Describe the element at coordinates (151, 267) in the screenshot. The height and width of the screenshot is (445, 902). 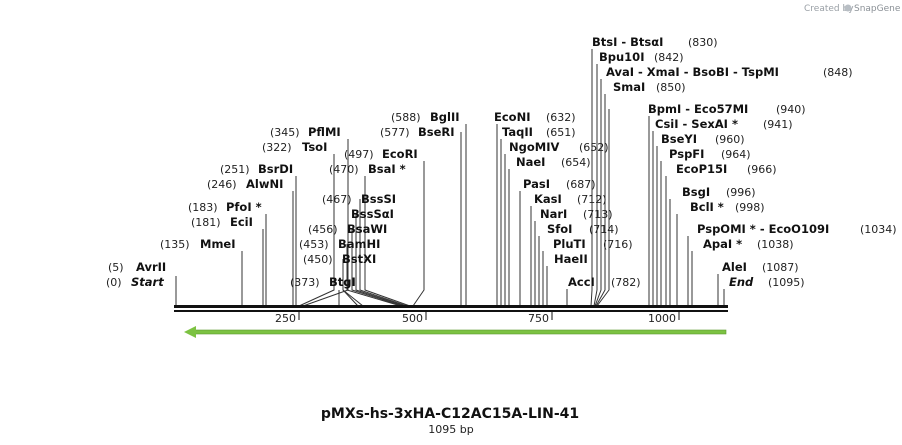
I see `site-label: AvrII` at that location.